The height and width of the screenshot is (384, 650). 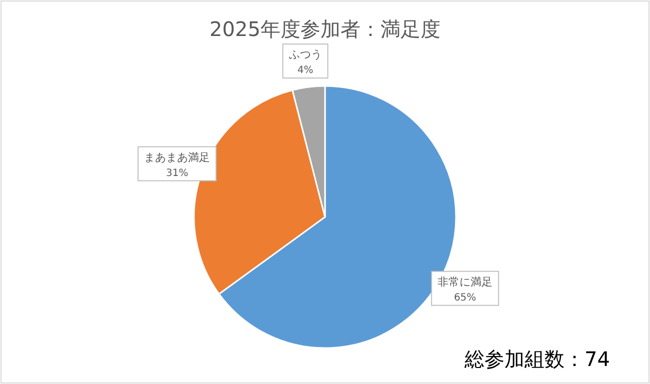 What do you see at coordinates (465, 298) in the screenshot?
I see `data-label: 65%` at bounding box center [465, 298].